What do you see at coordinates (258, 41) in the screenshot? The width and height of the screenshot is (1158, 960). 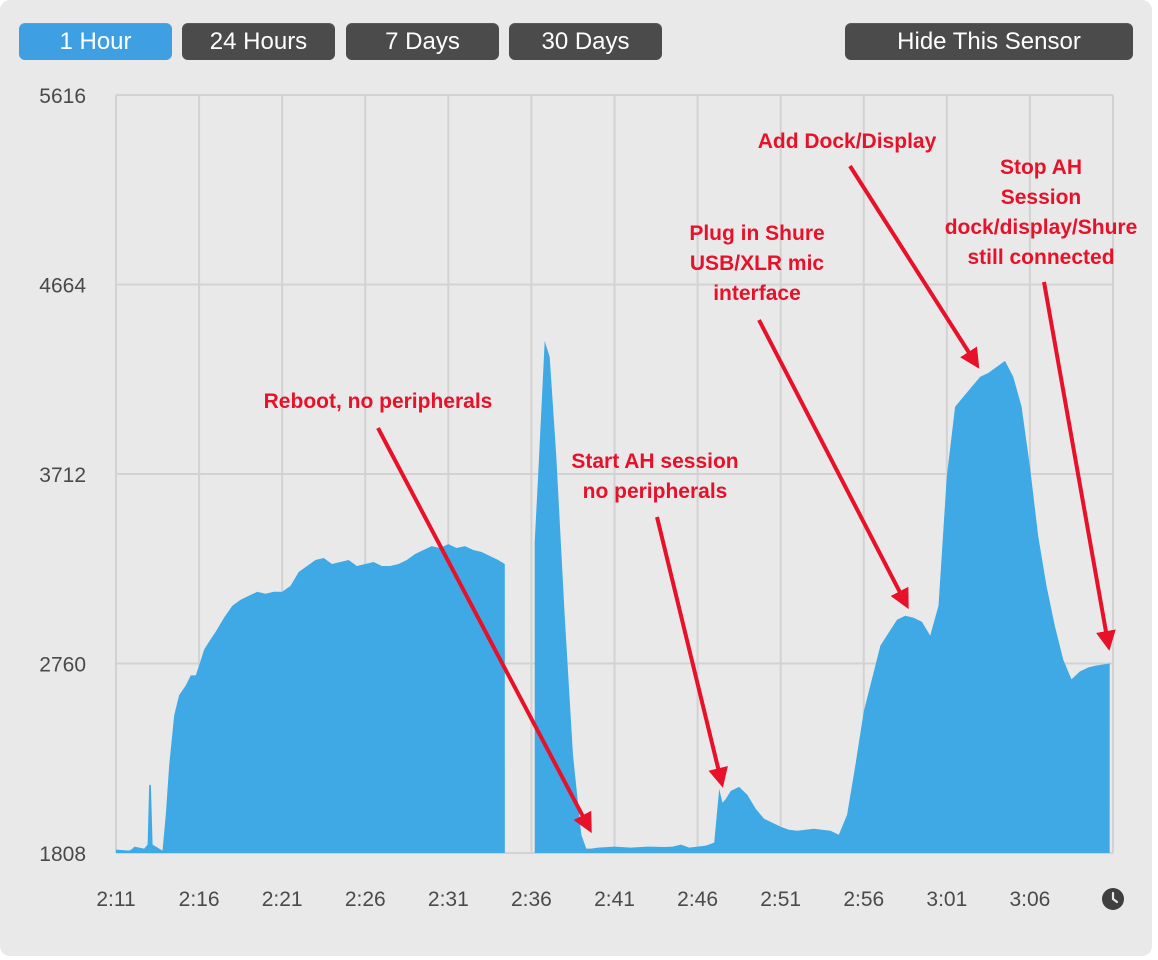 I see `range-button-24-hours: 24 Hours` at bounding box center [258, 41].